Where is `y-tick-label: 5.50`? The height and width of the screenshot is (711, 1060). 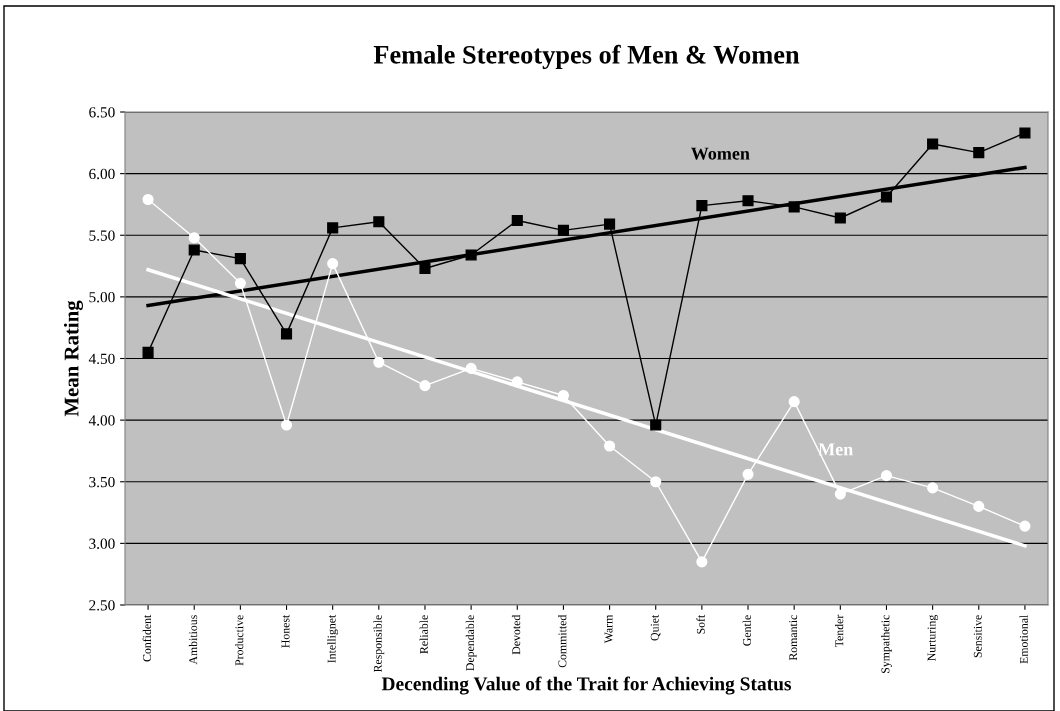 y-tick-label: 5.50 is located at coordinates (102, 235).